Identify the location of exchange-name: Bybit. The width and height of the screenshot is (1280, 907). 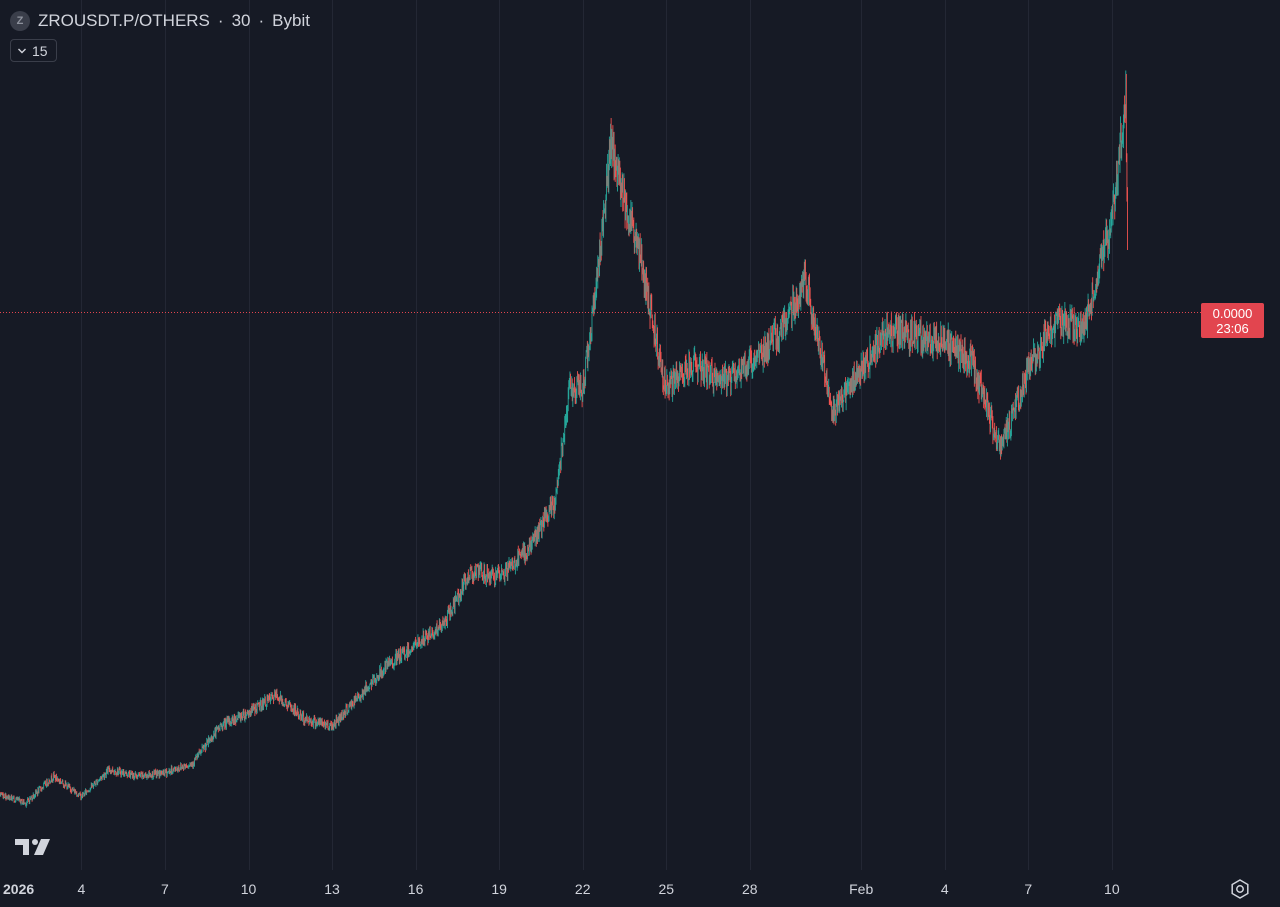
(291, 20).